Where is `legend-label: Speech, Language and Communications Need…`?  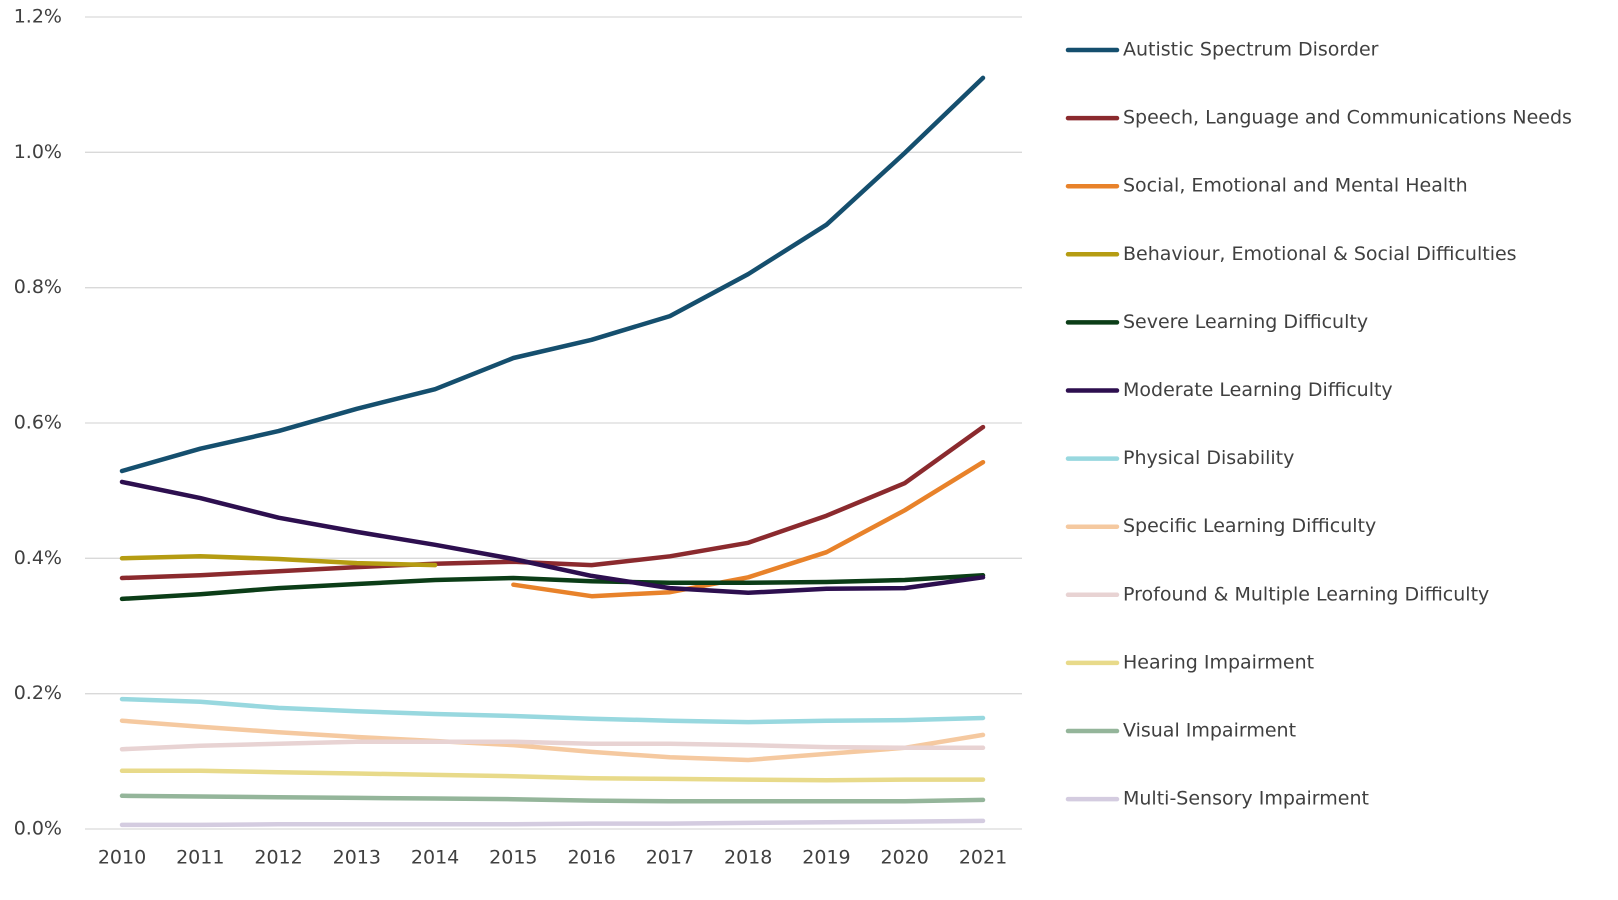
legend-label: Speech, Language and Communications Need… is located at coordinates (1347, 118).